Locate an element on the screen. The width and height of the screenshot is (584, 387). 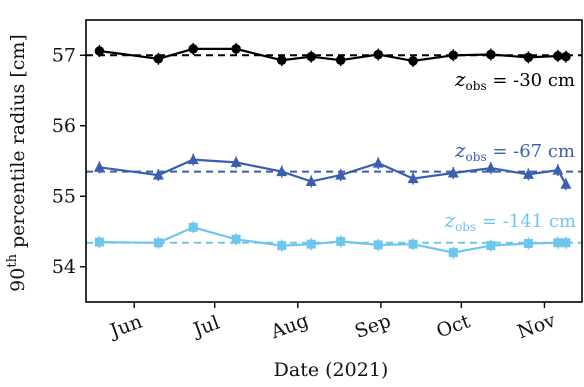
x-tick-label: Aug is located at coordinates (289, 327).